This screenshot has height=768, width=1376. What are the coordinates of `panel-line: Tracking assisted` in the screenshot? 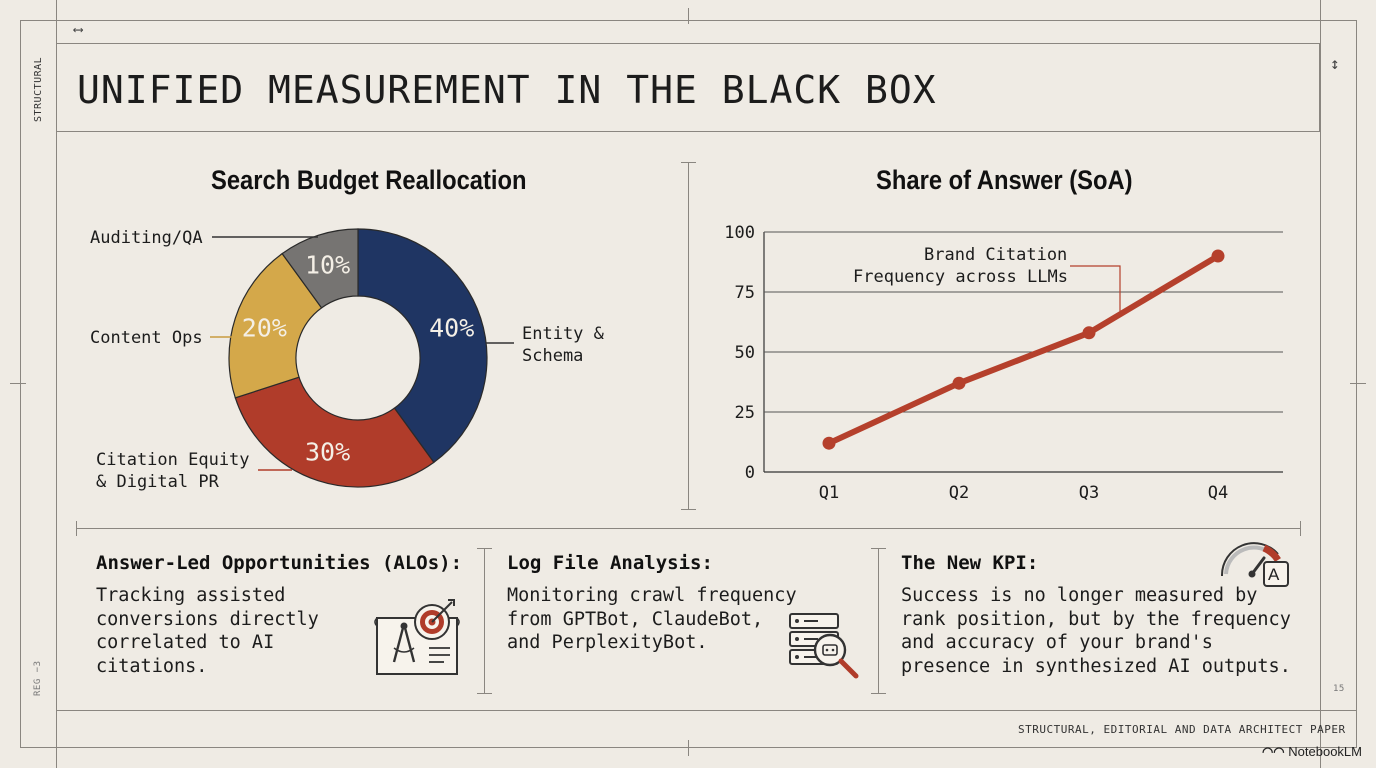 It's located at (191, 595).